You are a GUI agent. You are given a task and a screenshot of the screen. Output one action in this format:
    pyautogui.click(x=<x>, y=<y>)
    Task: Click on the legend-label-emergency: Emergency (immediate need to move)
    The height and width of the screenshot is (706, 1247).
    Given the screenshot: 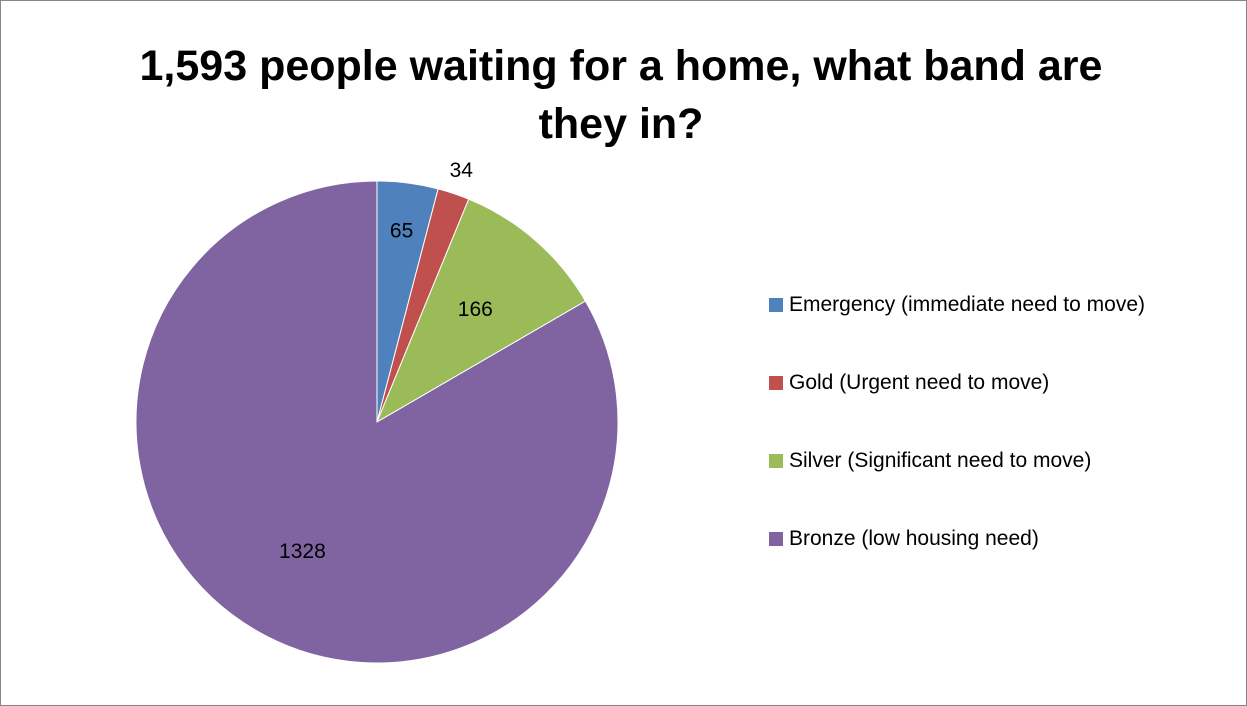 What is the action you would take?
    pyautogui.click(x=967, y=304)
    